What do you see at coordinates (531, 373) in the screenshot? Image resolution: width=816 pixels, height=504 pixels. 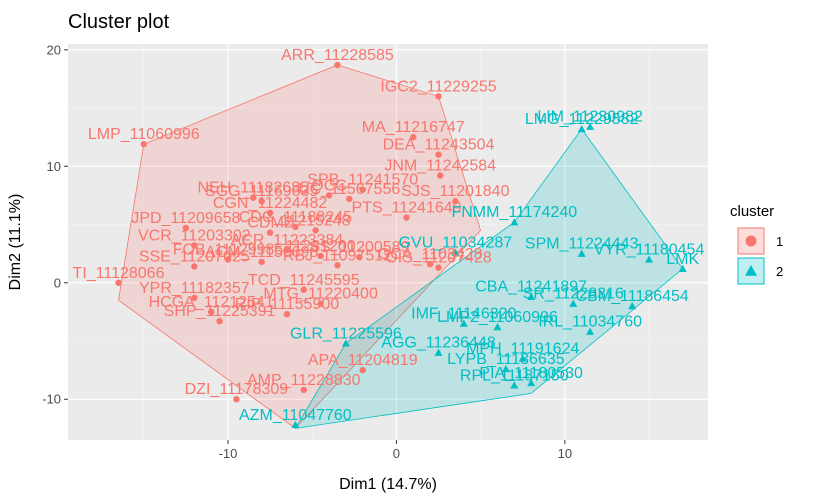 I see `point-label: PIA_11180530` at bounding box center [531, 373].